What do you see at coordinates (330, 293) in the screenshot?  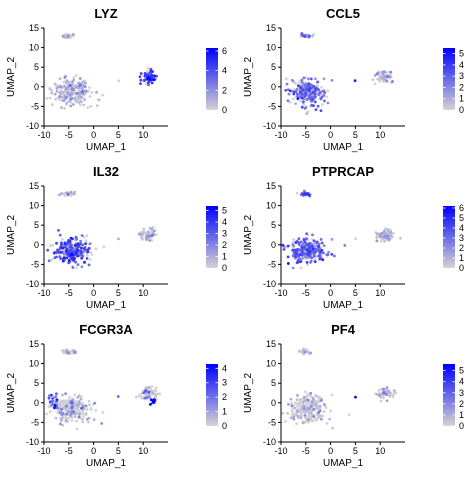 I see `x-tick-label: 0` at bounding box center [330, 293].